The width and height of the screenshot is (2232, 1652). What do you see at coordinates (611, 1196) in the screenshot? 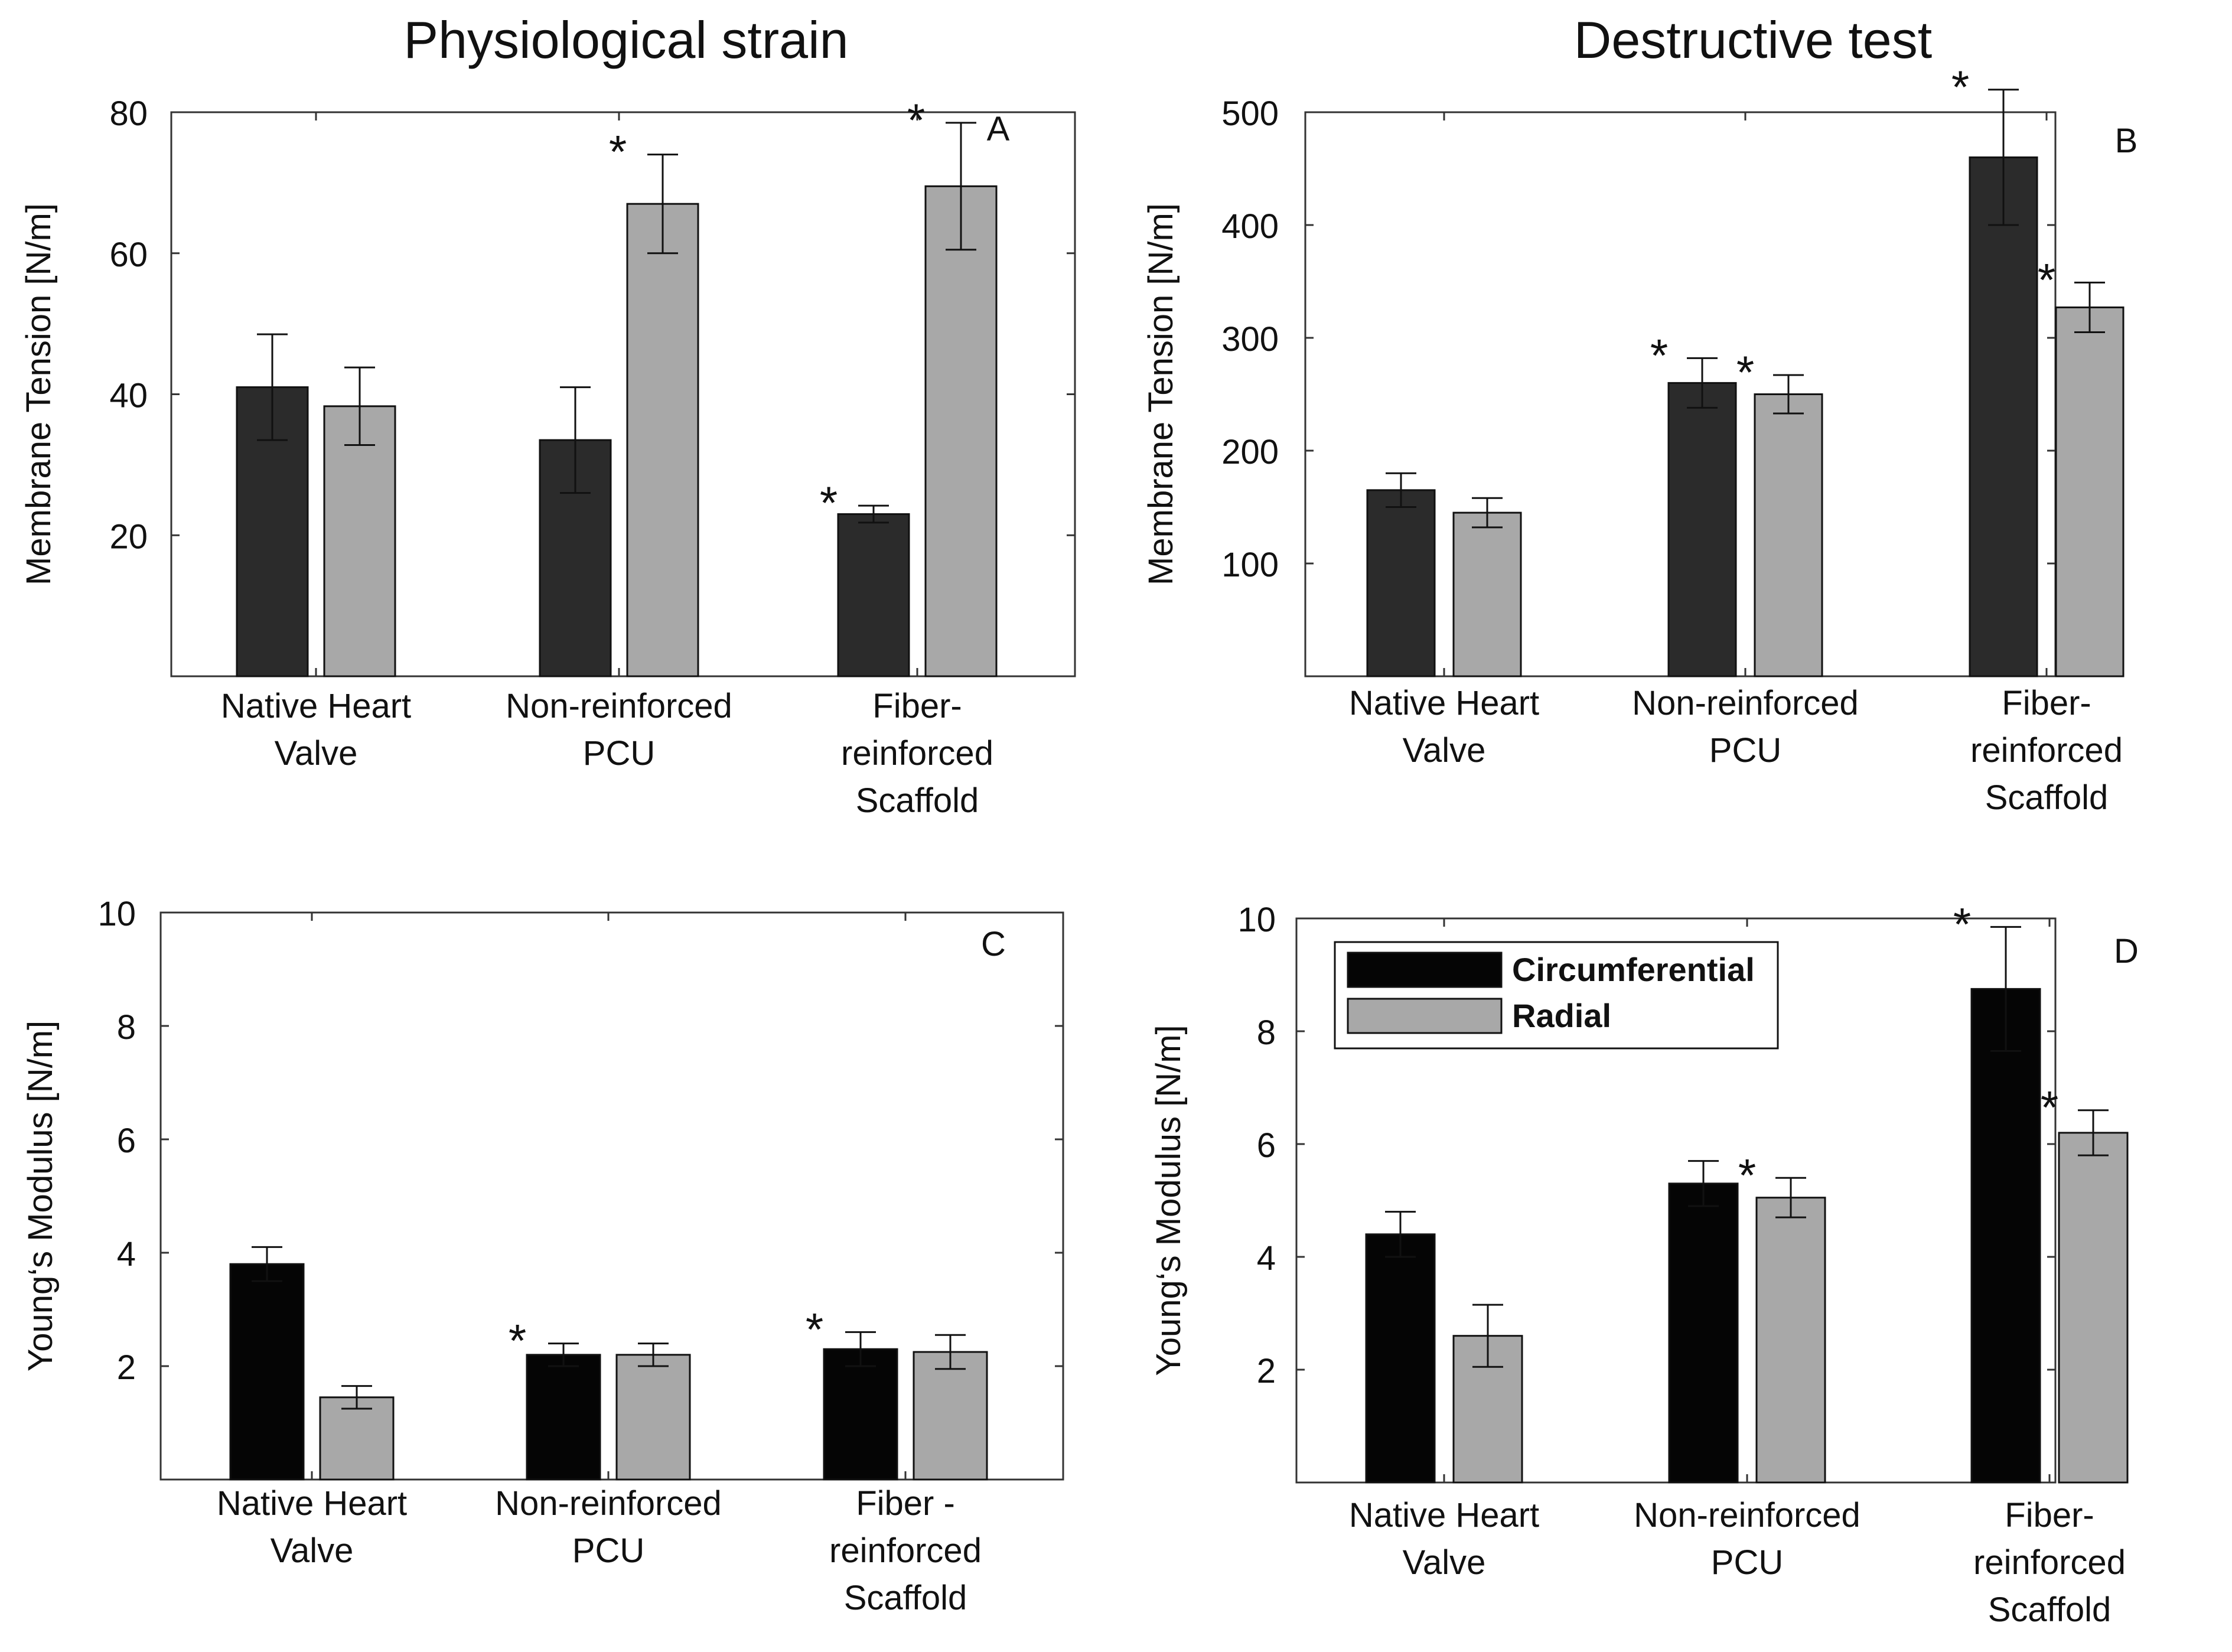
I see `plot-area-frame` at bounding box center [611, 1196].